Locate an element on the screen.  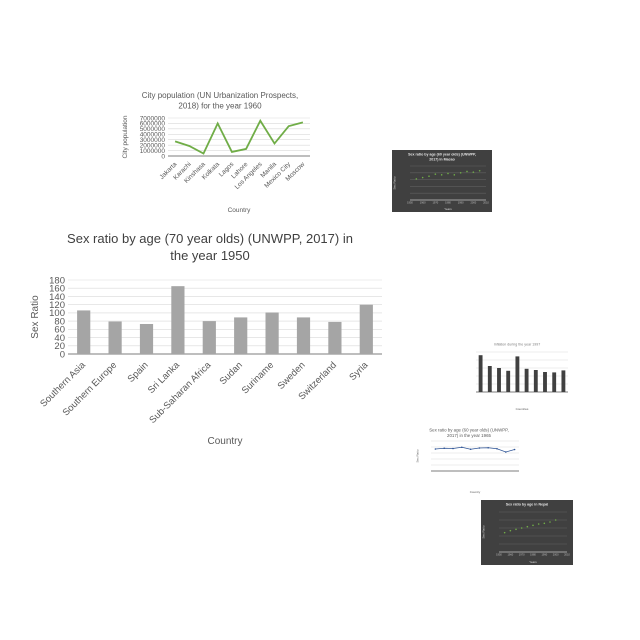
y-tick-label: 5000000 is located at coordinates (153, 129).